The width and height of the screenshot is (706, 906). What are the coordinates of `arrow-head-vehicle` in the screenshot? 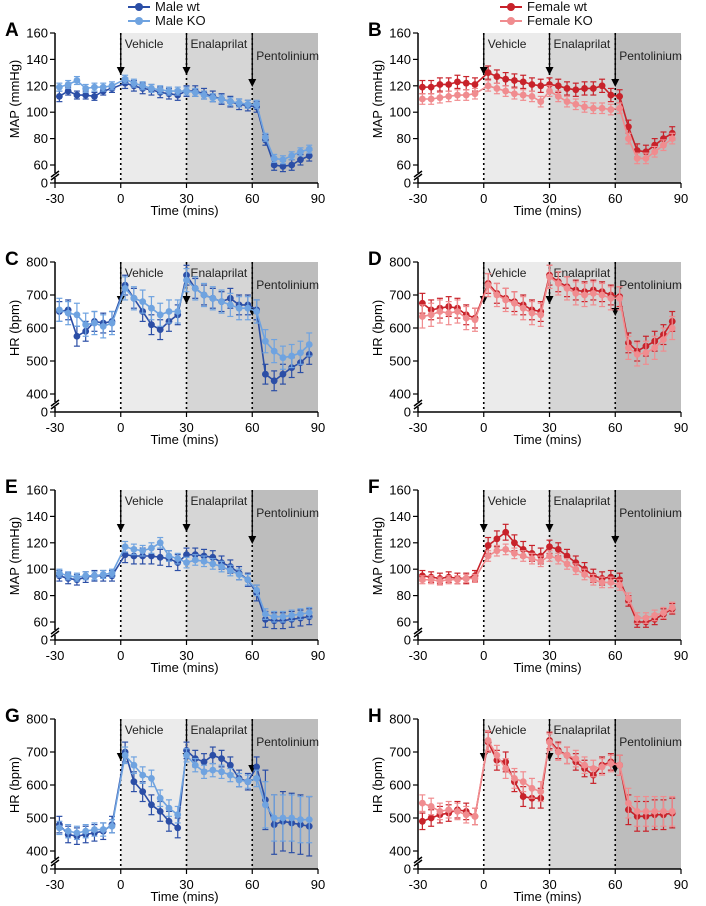 It's located at (120, 71).